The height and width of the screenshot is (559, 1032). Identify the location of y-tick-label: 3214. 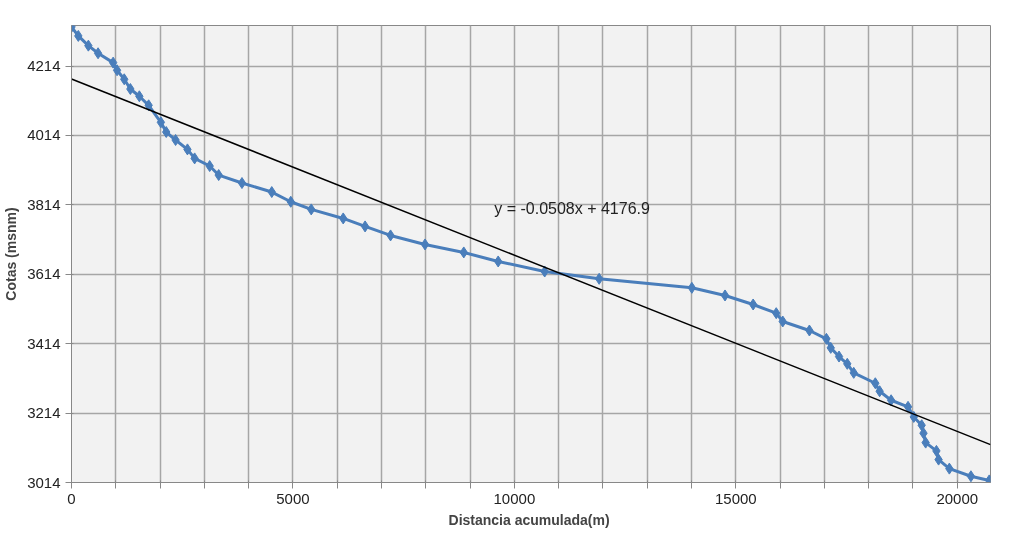
(44, 413).